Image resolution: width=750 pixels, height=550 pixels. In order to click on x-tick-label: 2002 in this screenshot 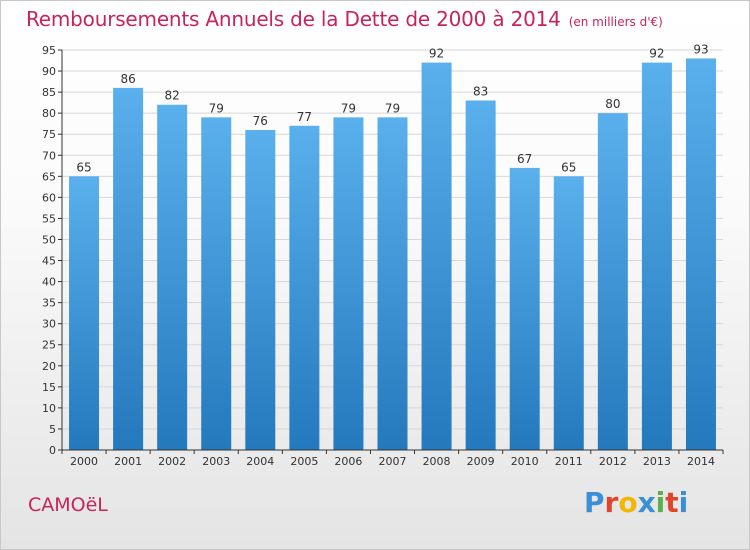, I will do `click(172, 461)`.